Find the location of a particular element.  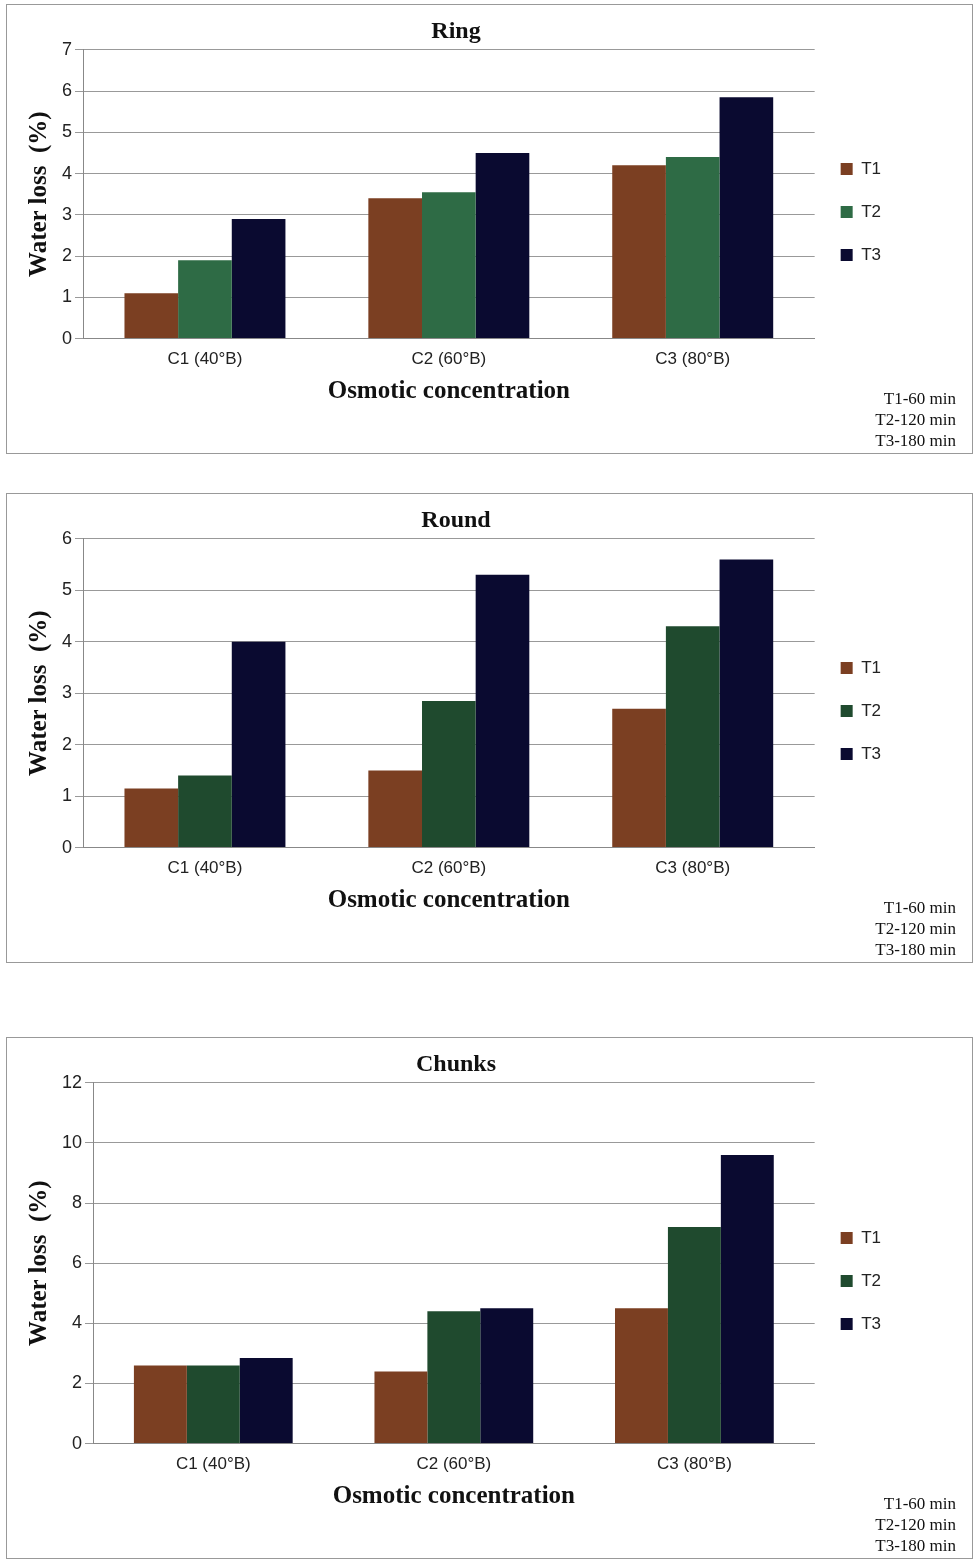

y-tick-label: 12 is located at coordinates (72, 1081).